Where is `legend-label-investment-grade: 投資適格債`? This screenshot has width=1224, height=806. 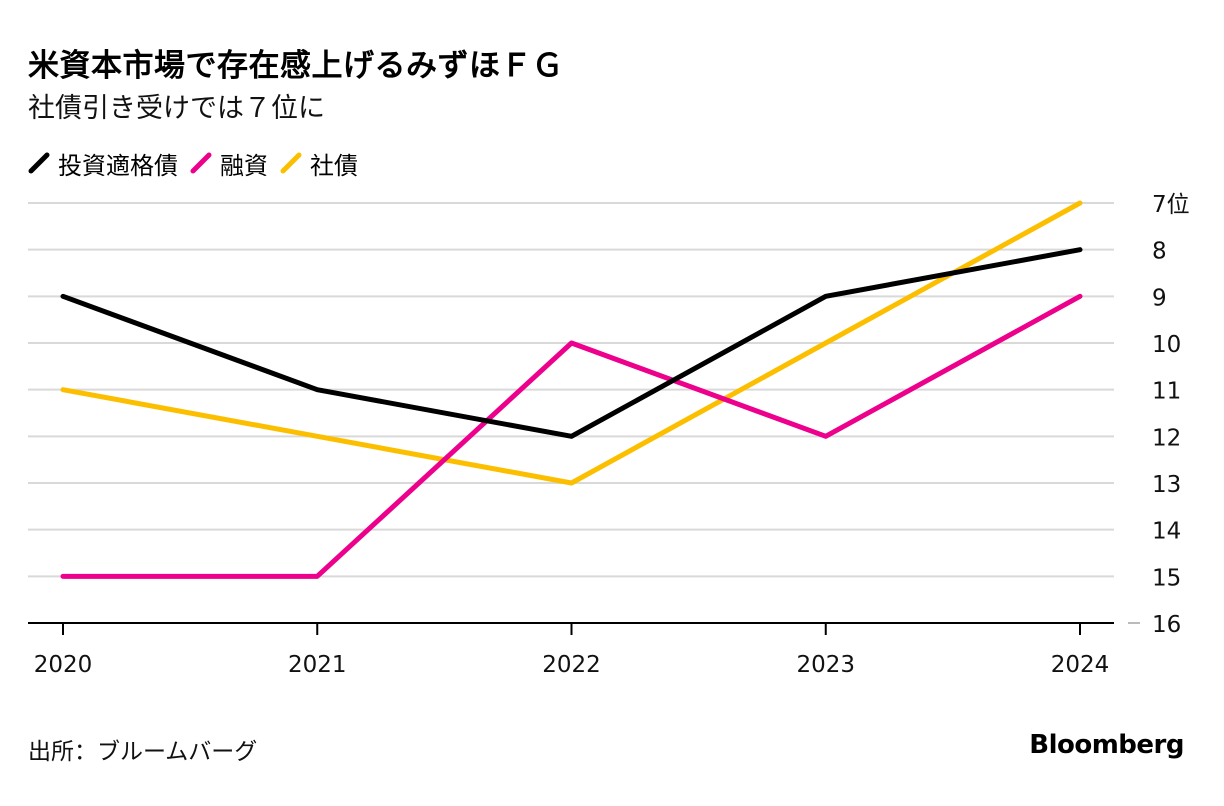
legend-label-investment-grade: 投資適格債 is located at coordinates (118, 165).